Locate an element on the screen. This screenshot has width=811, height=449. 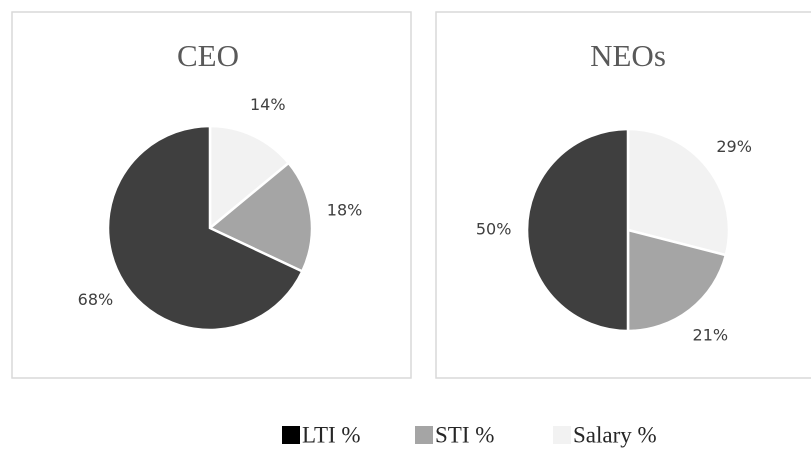
chart-title: CEO is located at coordinates (208, 55).